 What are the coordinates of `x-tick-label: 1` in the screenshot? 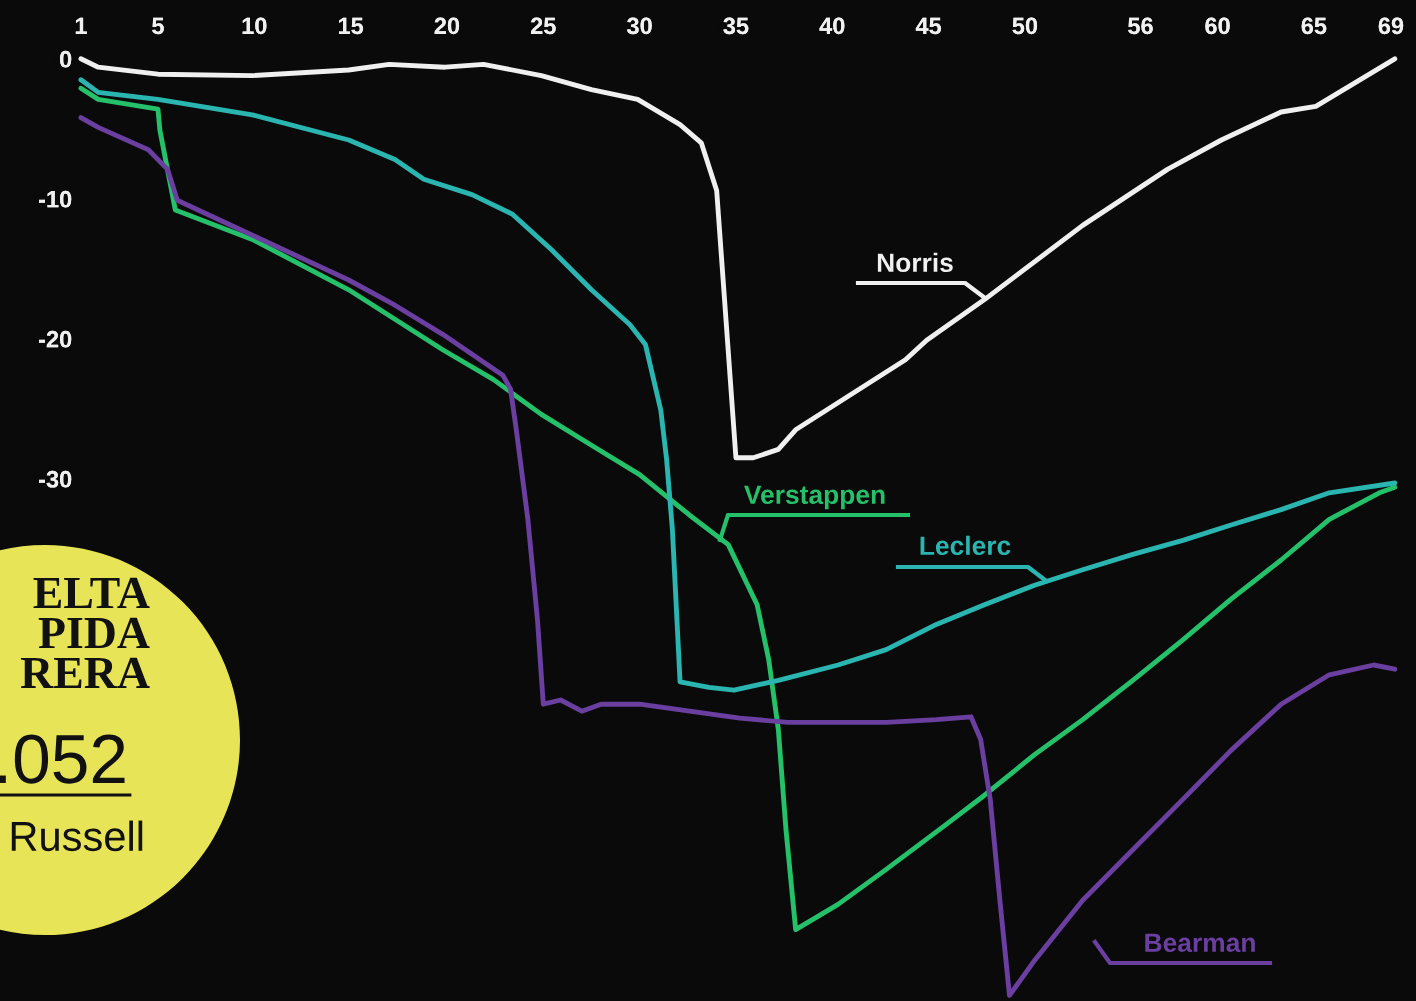 It's located at (81, 25).